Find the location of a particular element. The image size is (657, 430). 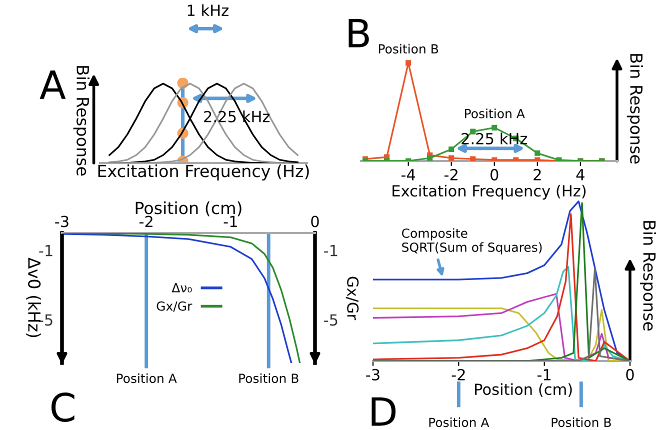

x-tick-label: 2 is located at coordinates (537, 174).